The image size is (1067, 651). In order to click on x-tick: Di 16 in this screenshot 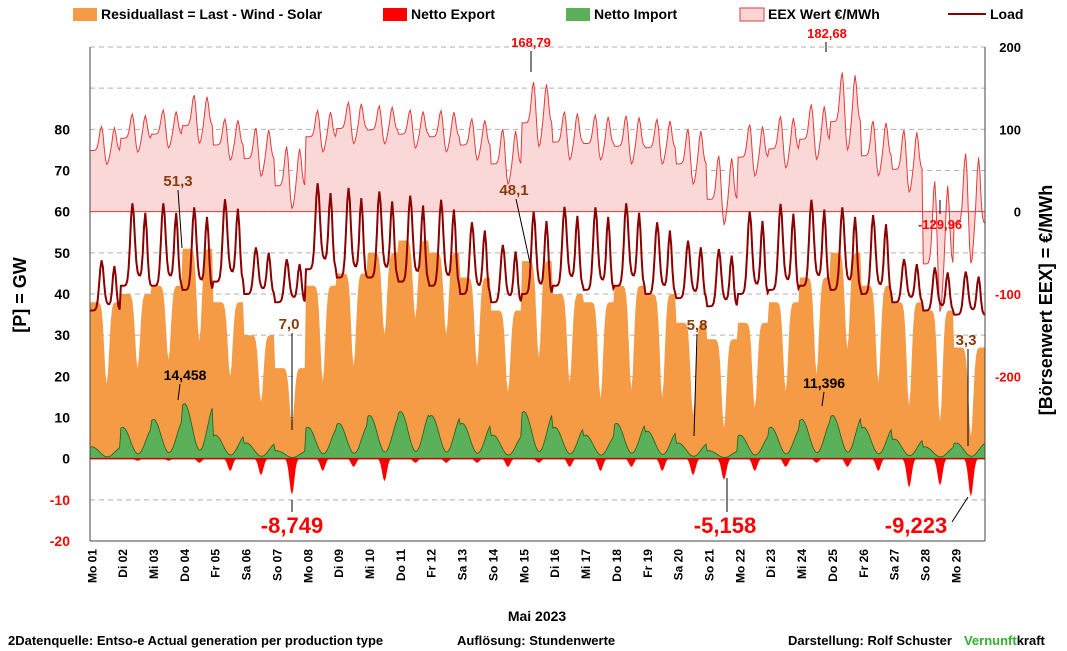, I will do `click(555, 563)`.